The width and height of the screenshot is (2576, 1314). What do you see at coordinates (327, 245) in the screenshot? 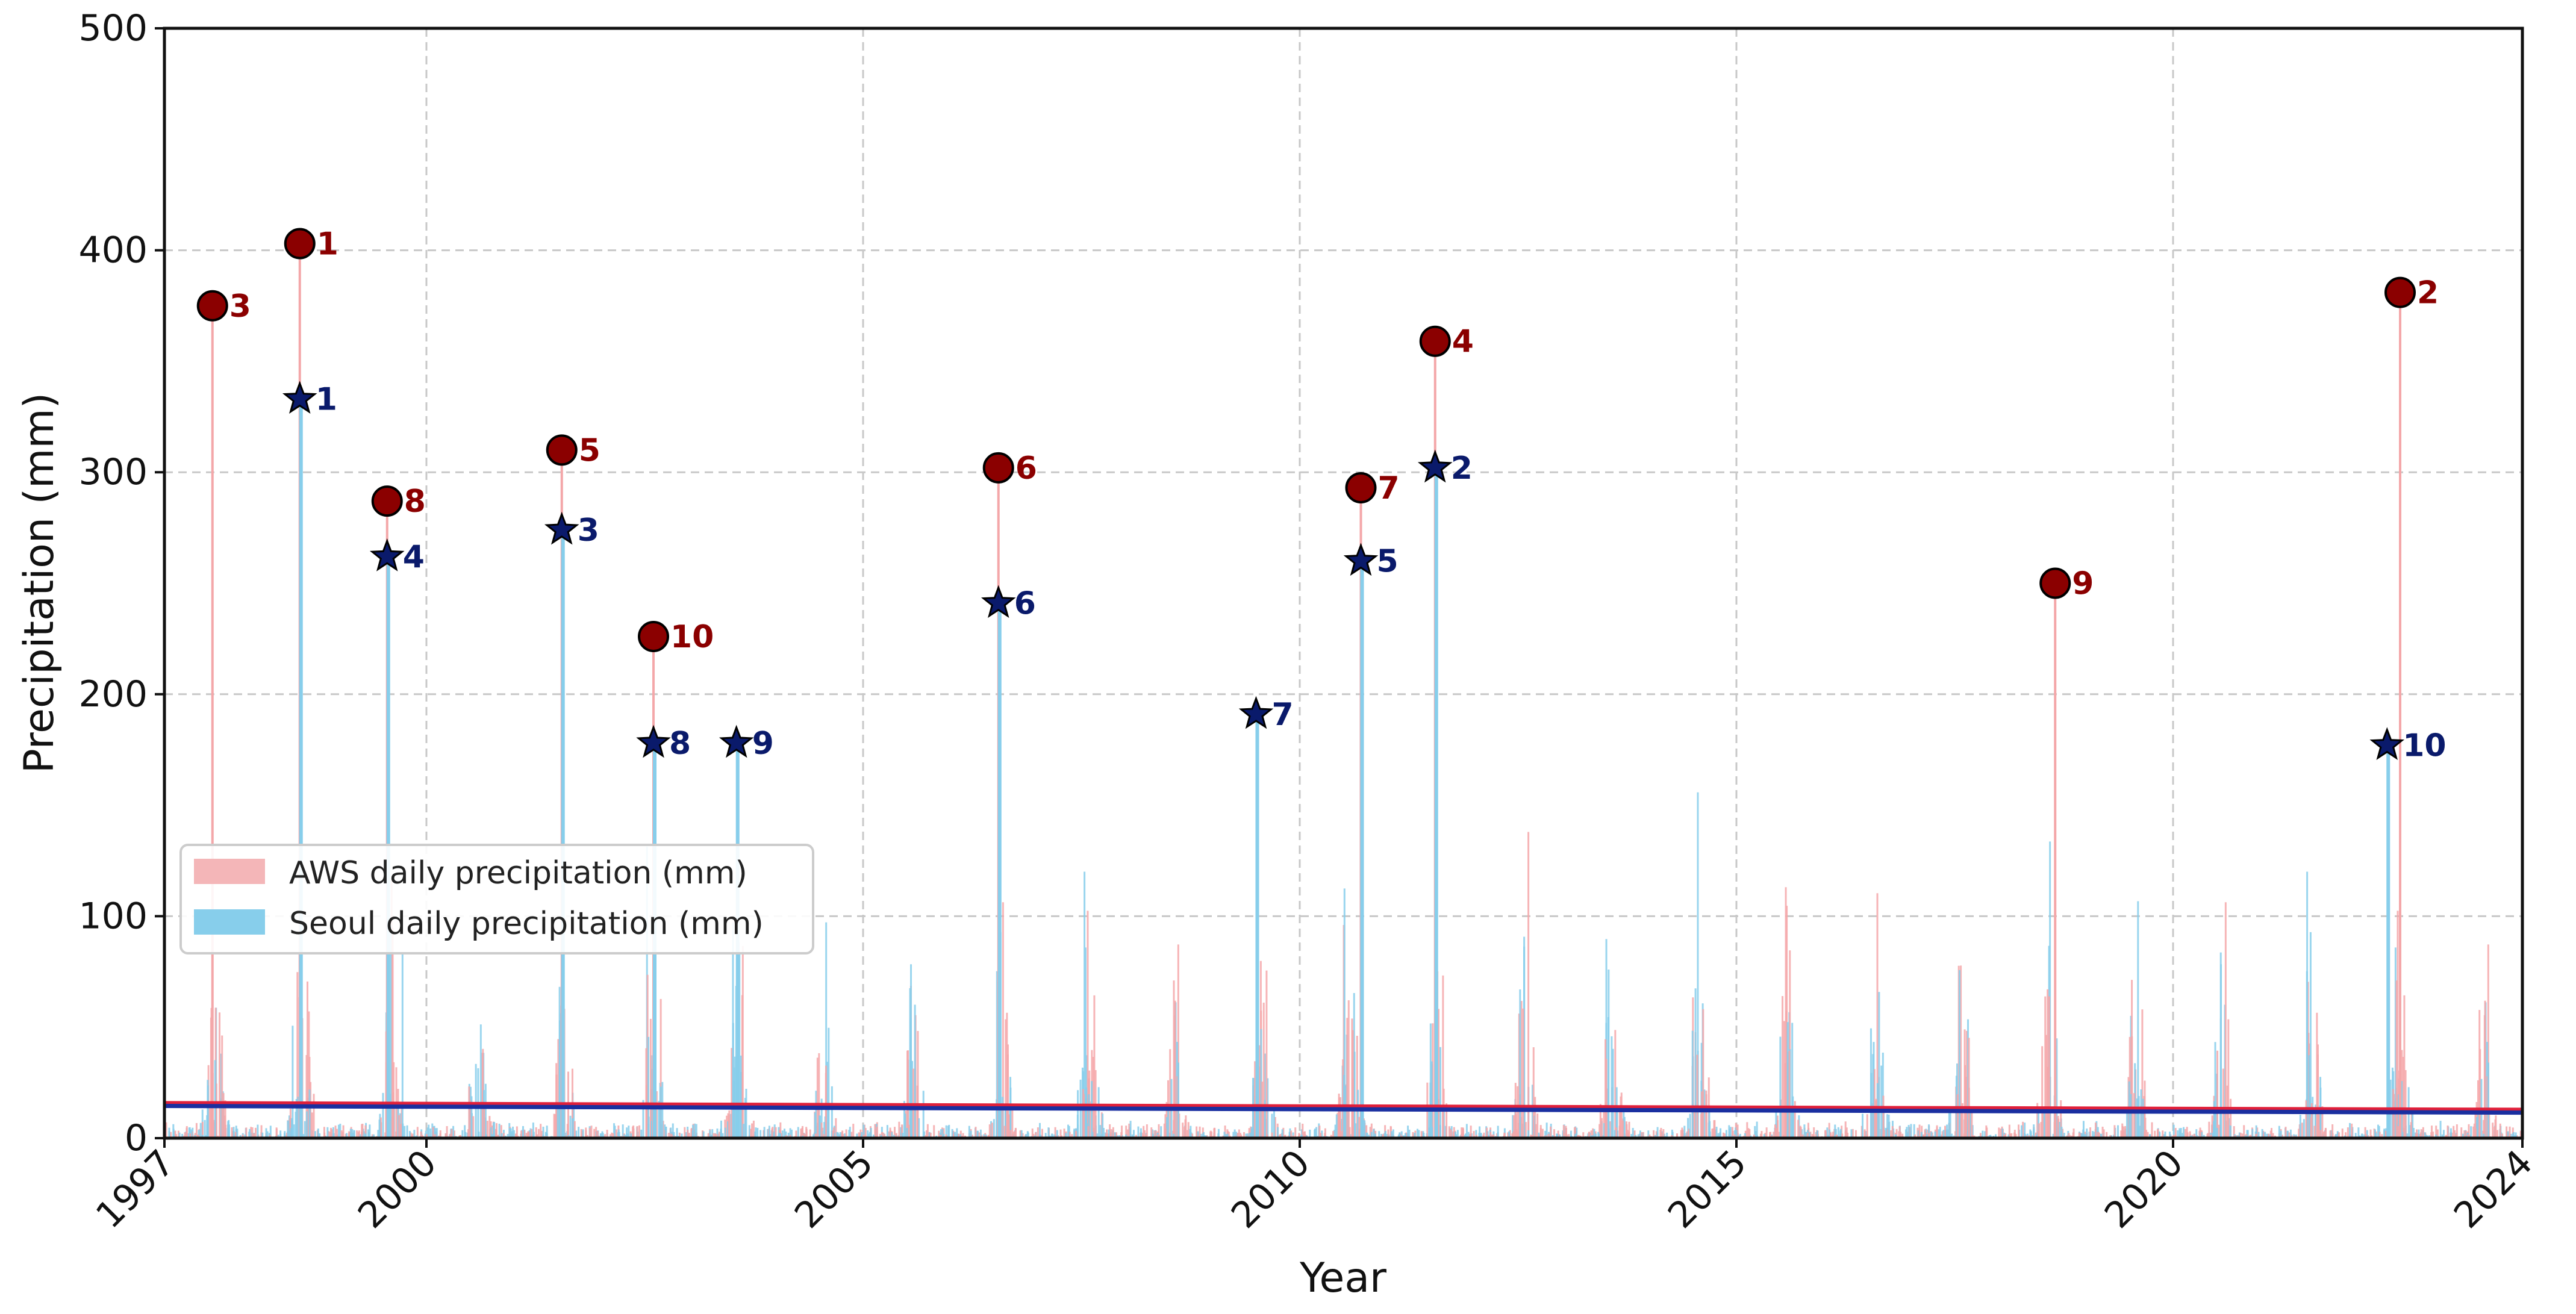
I see `aws-rank-label: 1` at bounding box center [327, 245].